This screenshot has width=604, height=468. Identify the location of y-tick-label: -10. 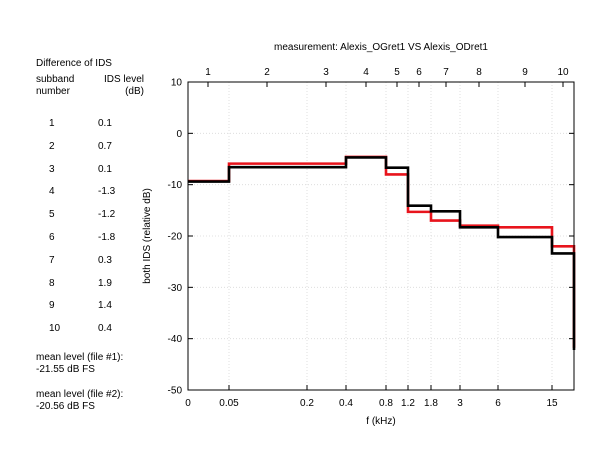
(175, 185).